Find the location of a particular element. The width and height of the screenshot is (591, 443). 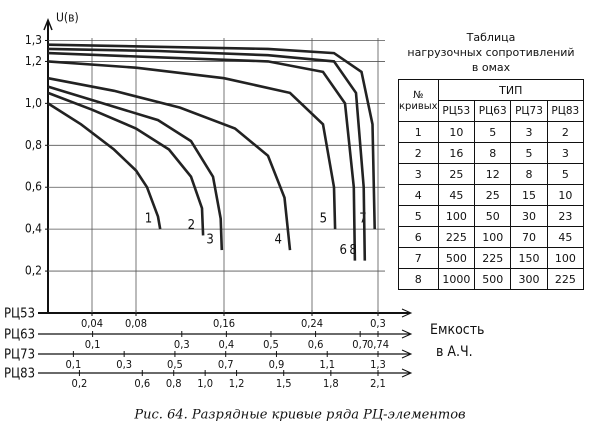

x-axis-name: РЦ83 is located at coordinates (19, 374).